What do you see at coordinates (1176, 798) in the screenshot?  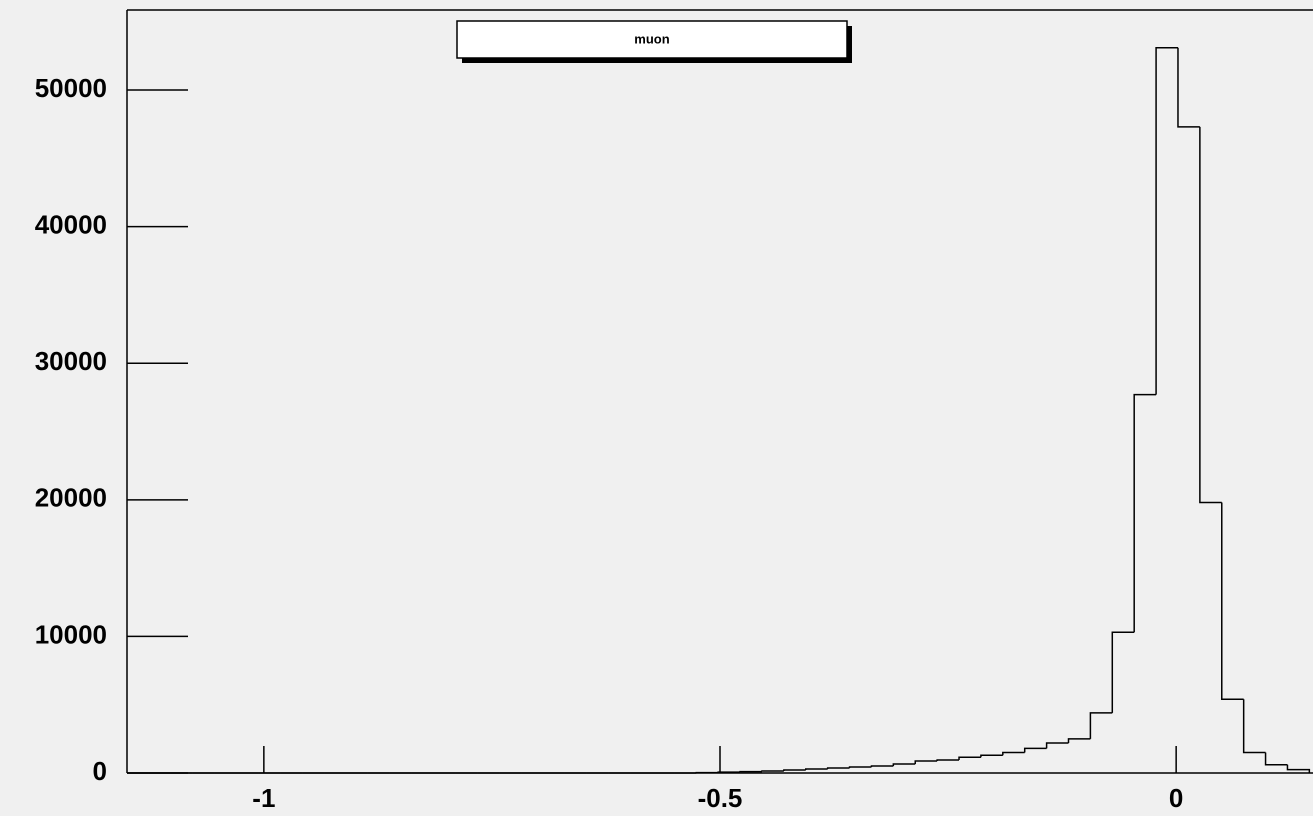 I see `x-tick-label: 0` at bounding box center [1176, 798].